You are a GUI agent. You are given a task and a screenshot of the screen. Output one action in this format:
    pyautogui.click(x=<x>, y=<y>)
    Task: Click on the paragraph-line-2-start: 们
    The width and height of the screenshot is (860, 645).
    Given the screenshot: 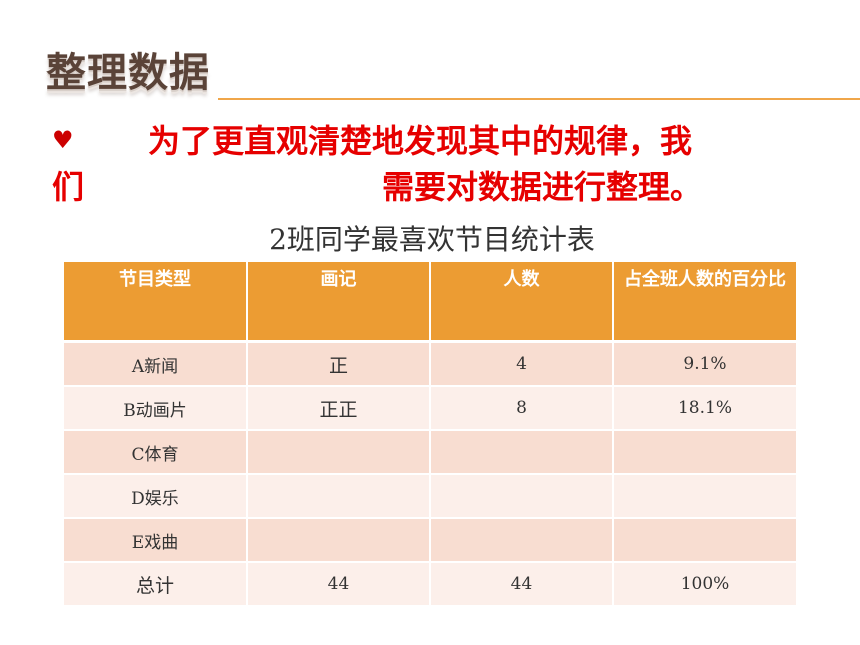 What is the action you would take?
    pyautogui.click(x=68, y=187)
    